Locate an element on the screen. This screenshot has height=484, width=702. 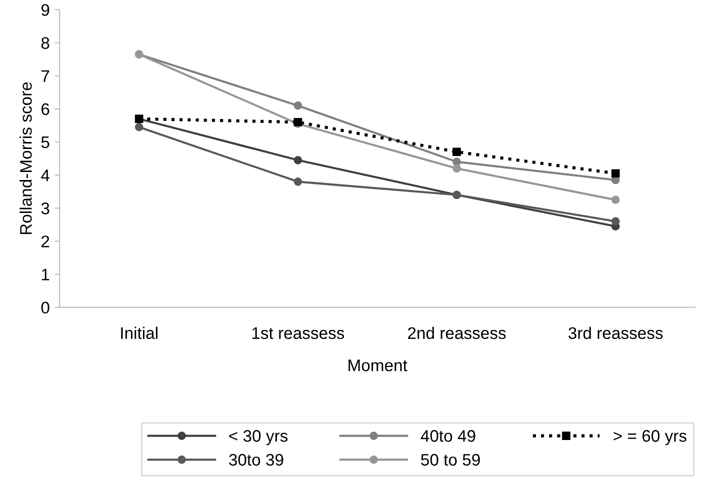
x-tick-label: 2nd reassess is located at coordinates (457, 333).